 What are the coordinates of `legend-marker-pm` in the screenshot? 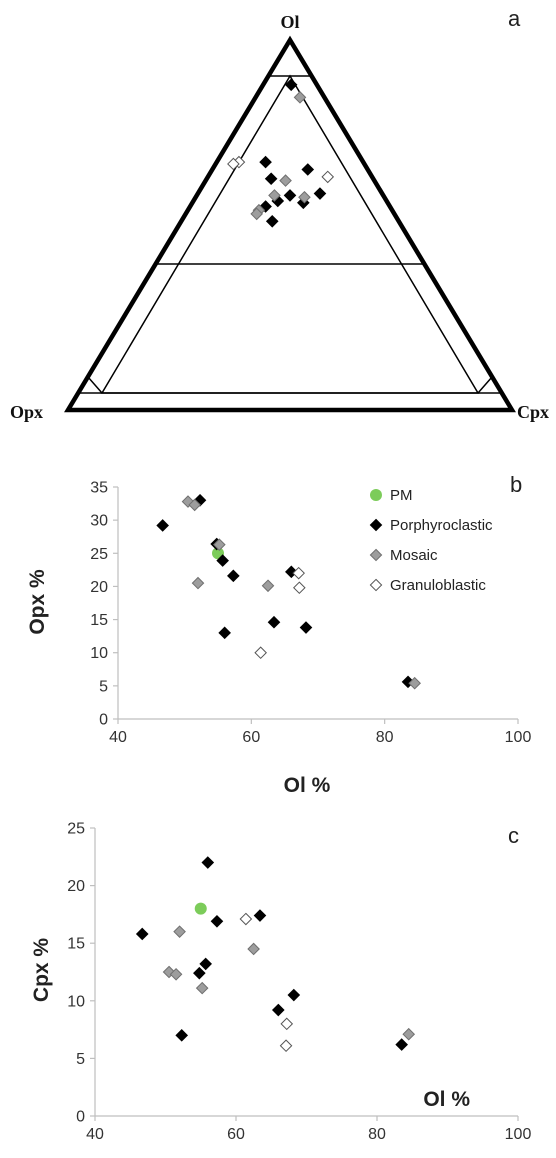 It's located at (376, 495).